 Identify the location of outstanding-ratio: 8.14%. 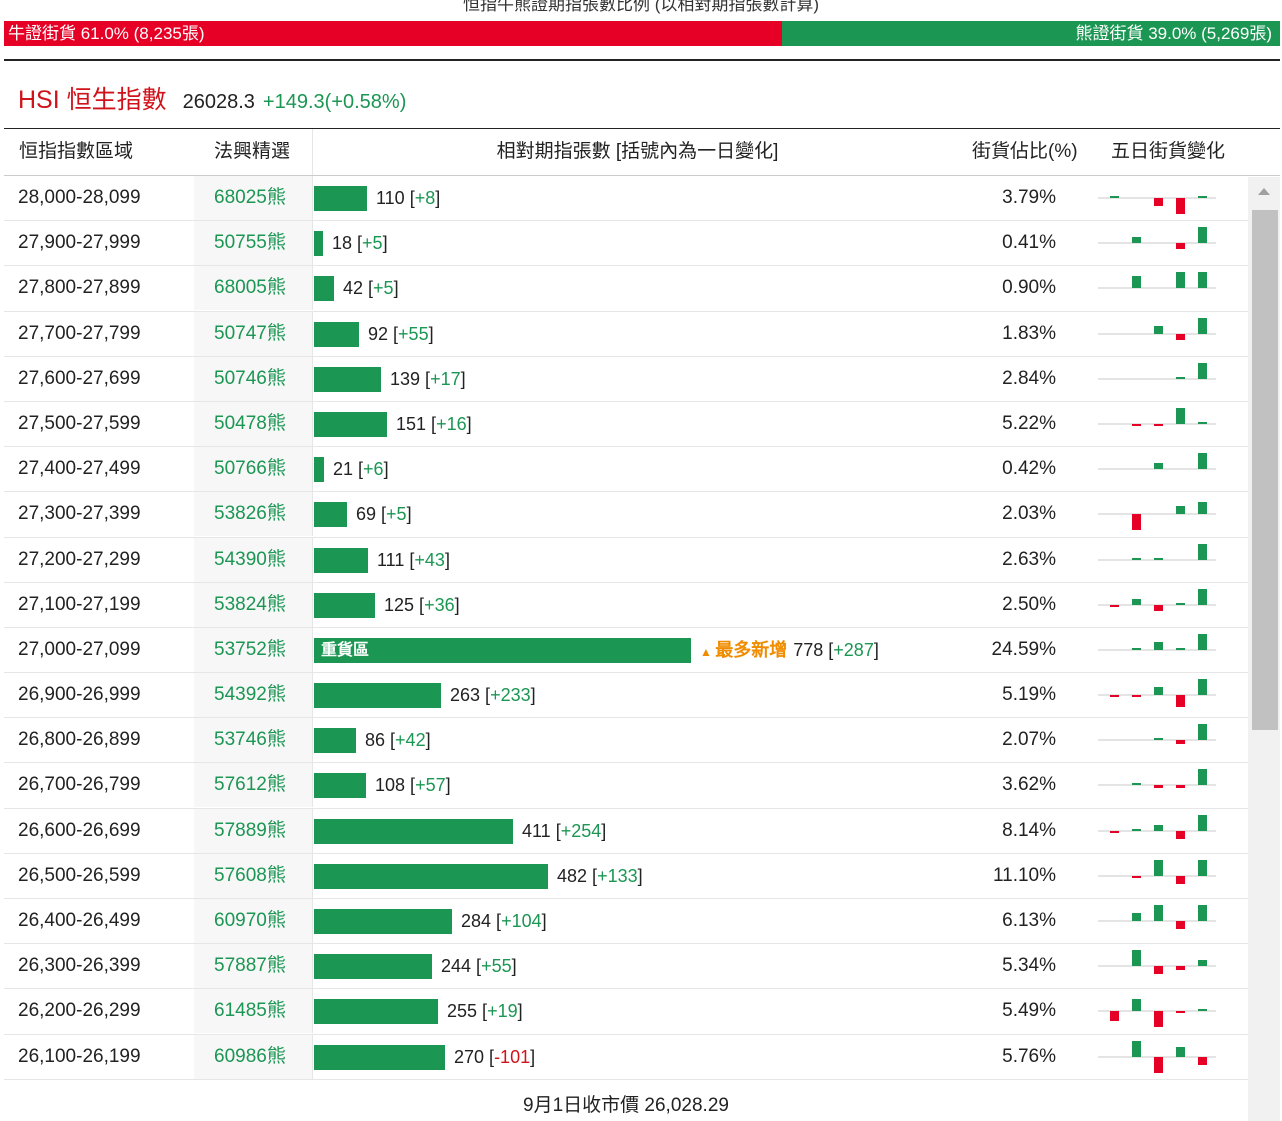
(1029, 830).